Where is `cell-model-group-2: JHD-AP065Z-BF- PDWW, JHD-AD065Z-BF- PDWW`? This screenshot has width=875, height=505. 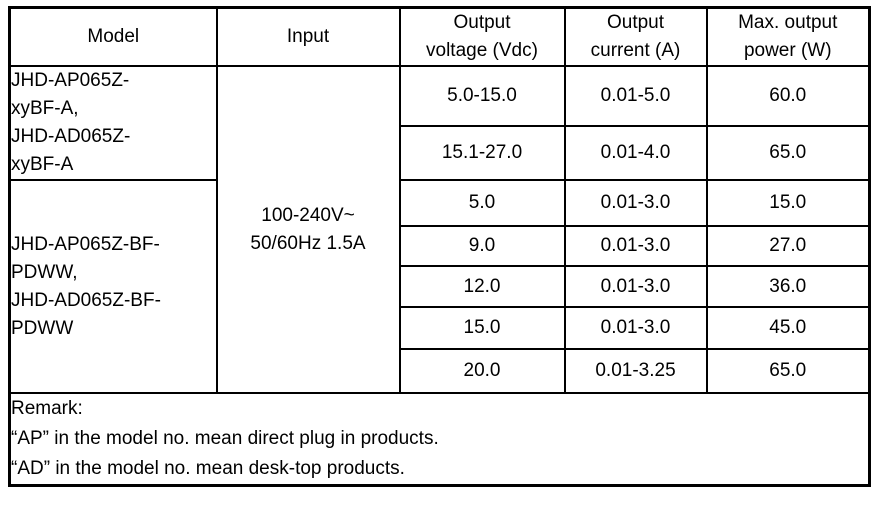
cell-model-group-2: JHD-AP065Z-BF- PDWW, JHD-AD065Z-BF- PDWW is located at coordinates (113, 286).